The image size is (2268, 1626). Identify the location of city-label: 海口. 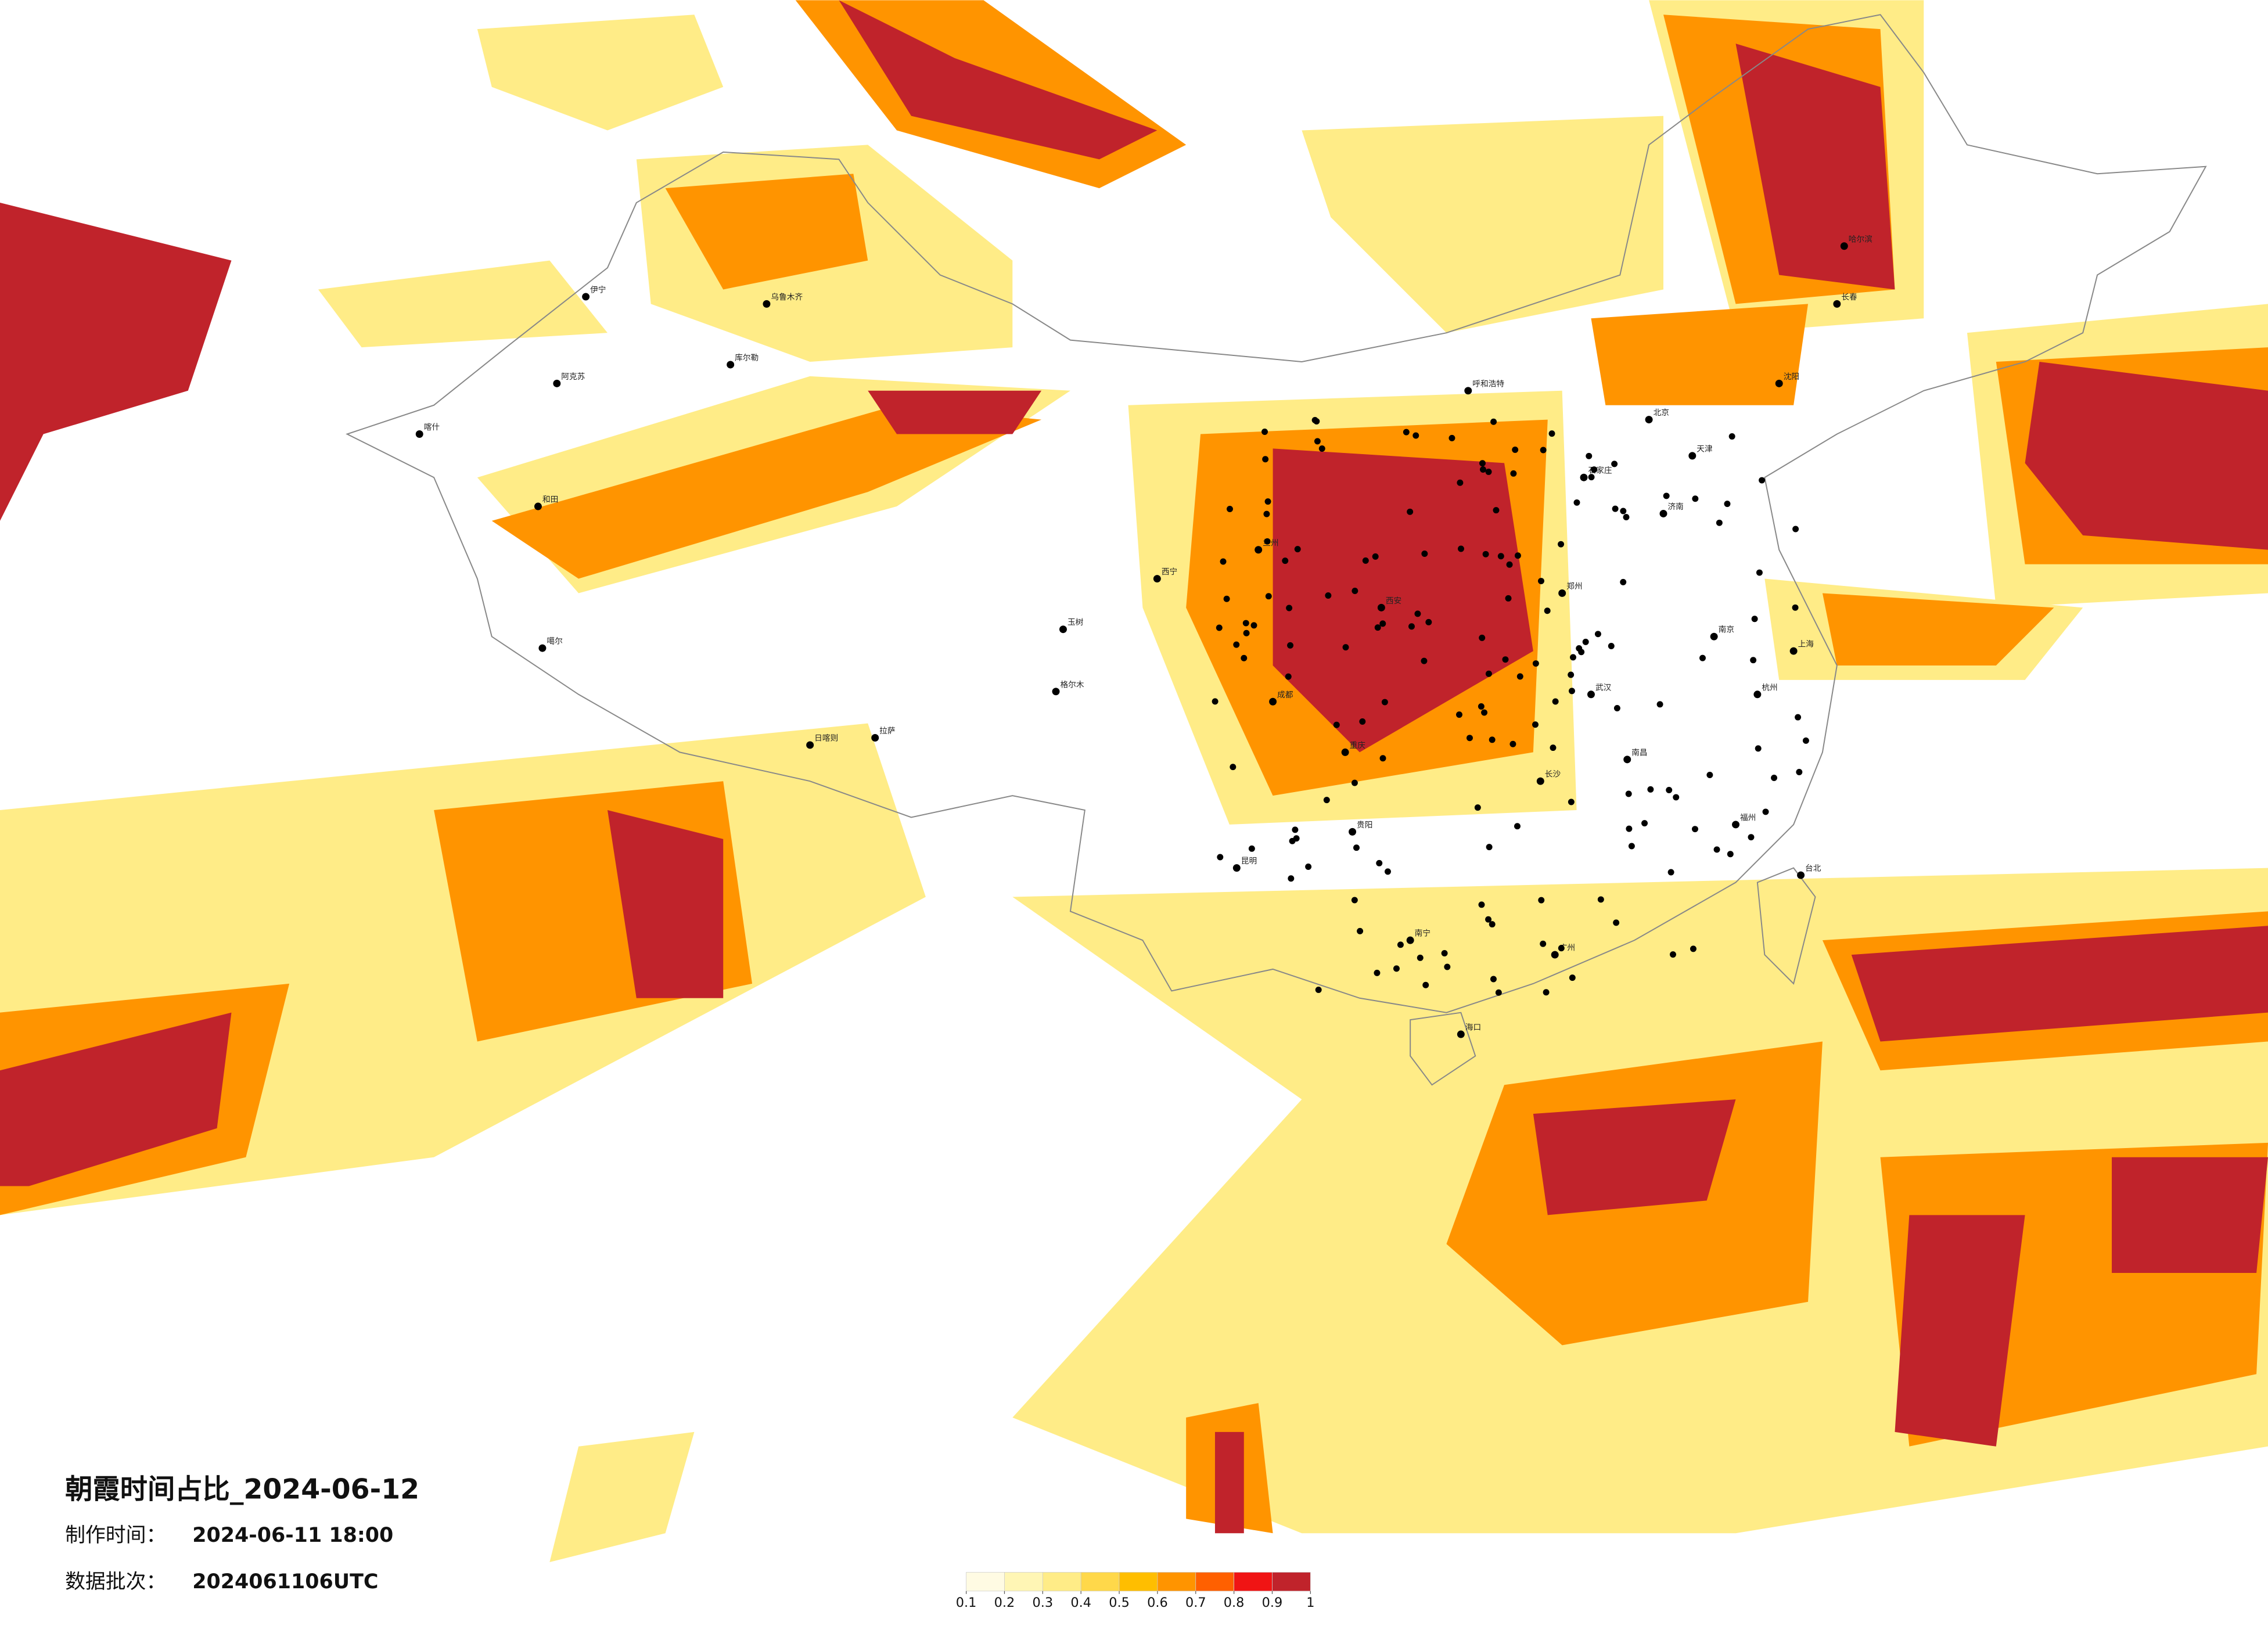
(1473, 1028).